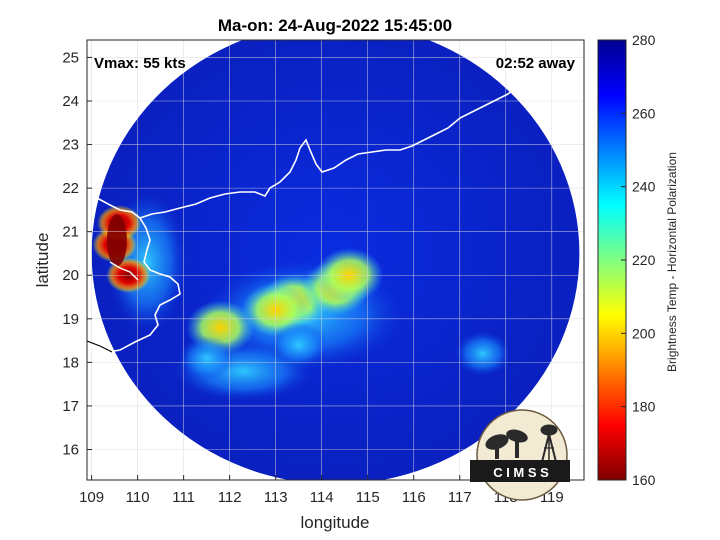  Describe the element at coordinates (521, 472) in the screenshot. I see `cimss-logo-text: C I M S S` at that location.